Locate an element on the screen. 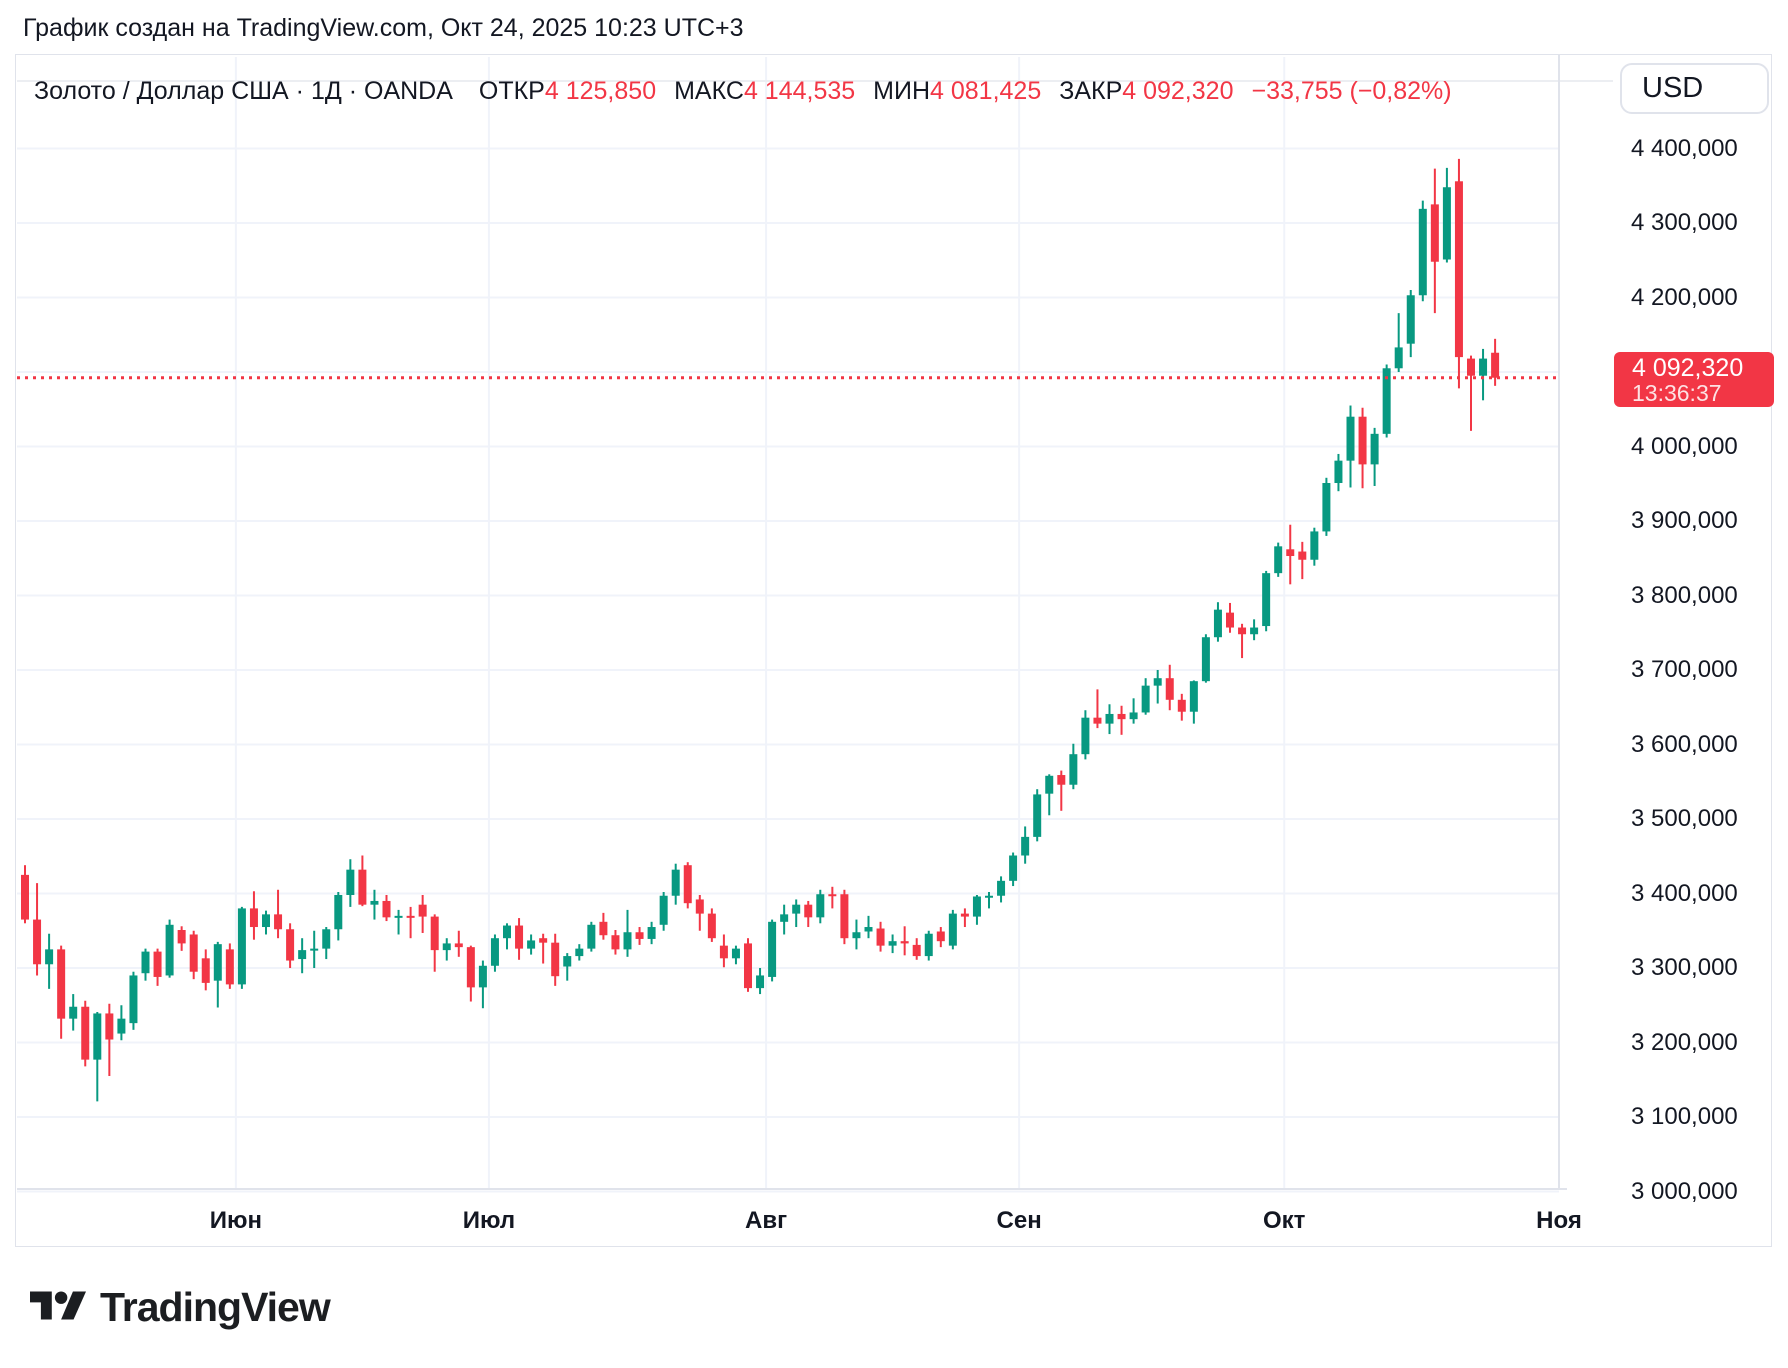  x-axis-label: Ноя is located at coordinates (1559, 1220).